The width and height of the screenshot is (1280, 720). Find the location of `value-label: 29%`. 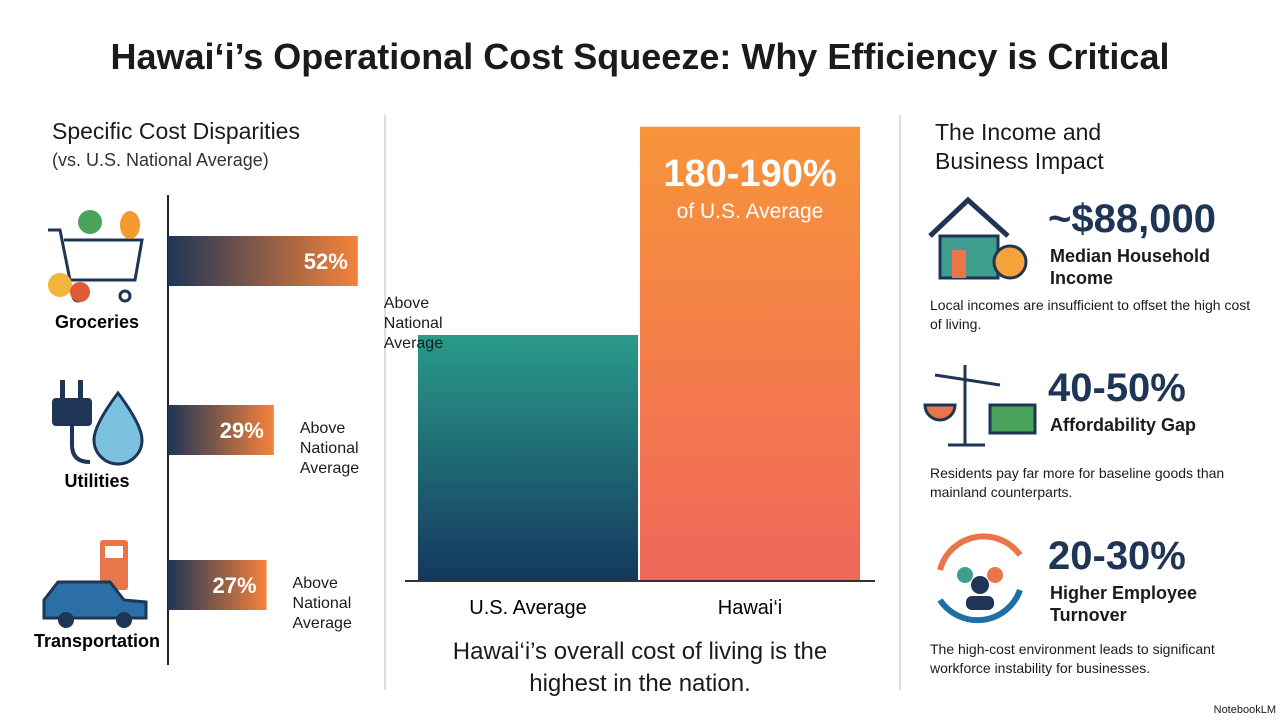

value-label: 29% is located at coordinates (242, 430).